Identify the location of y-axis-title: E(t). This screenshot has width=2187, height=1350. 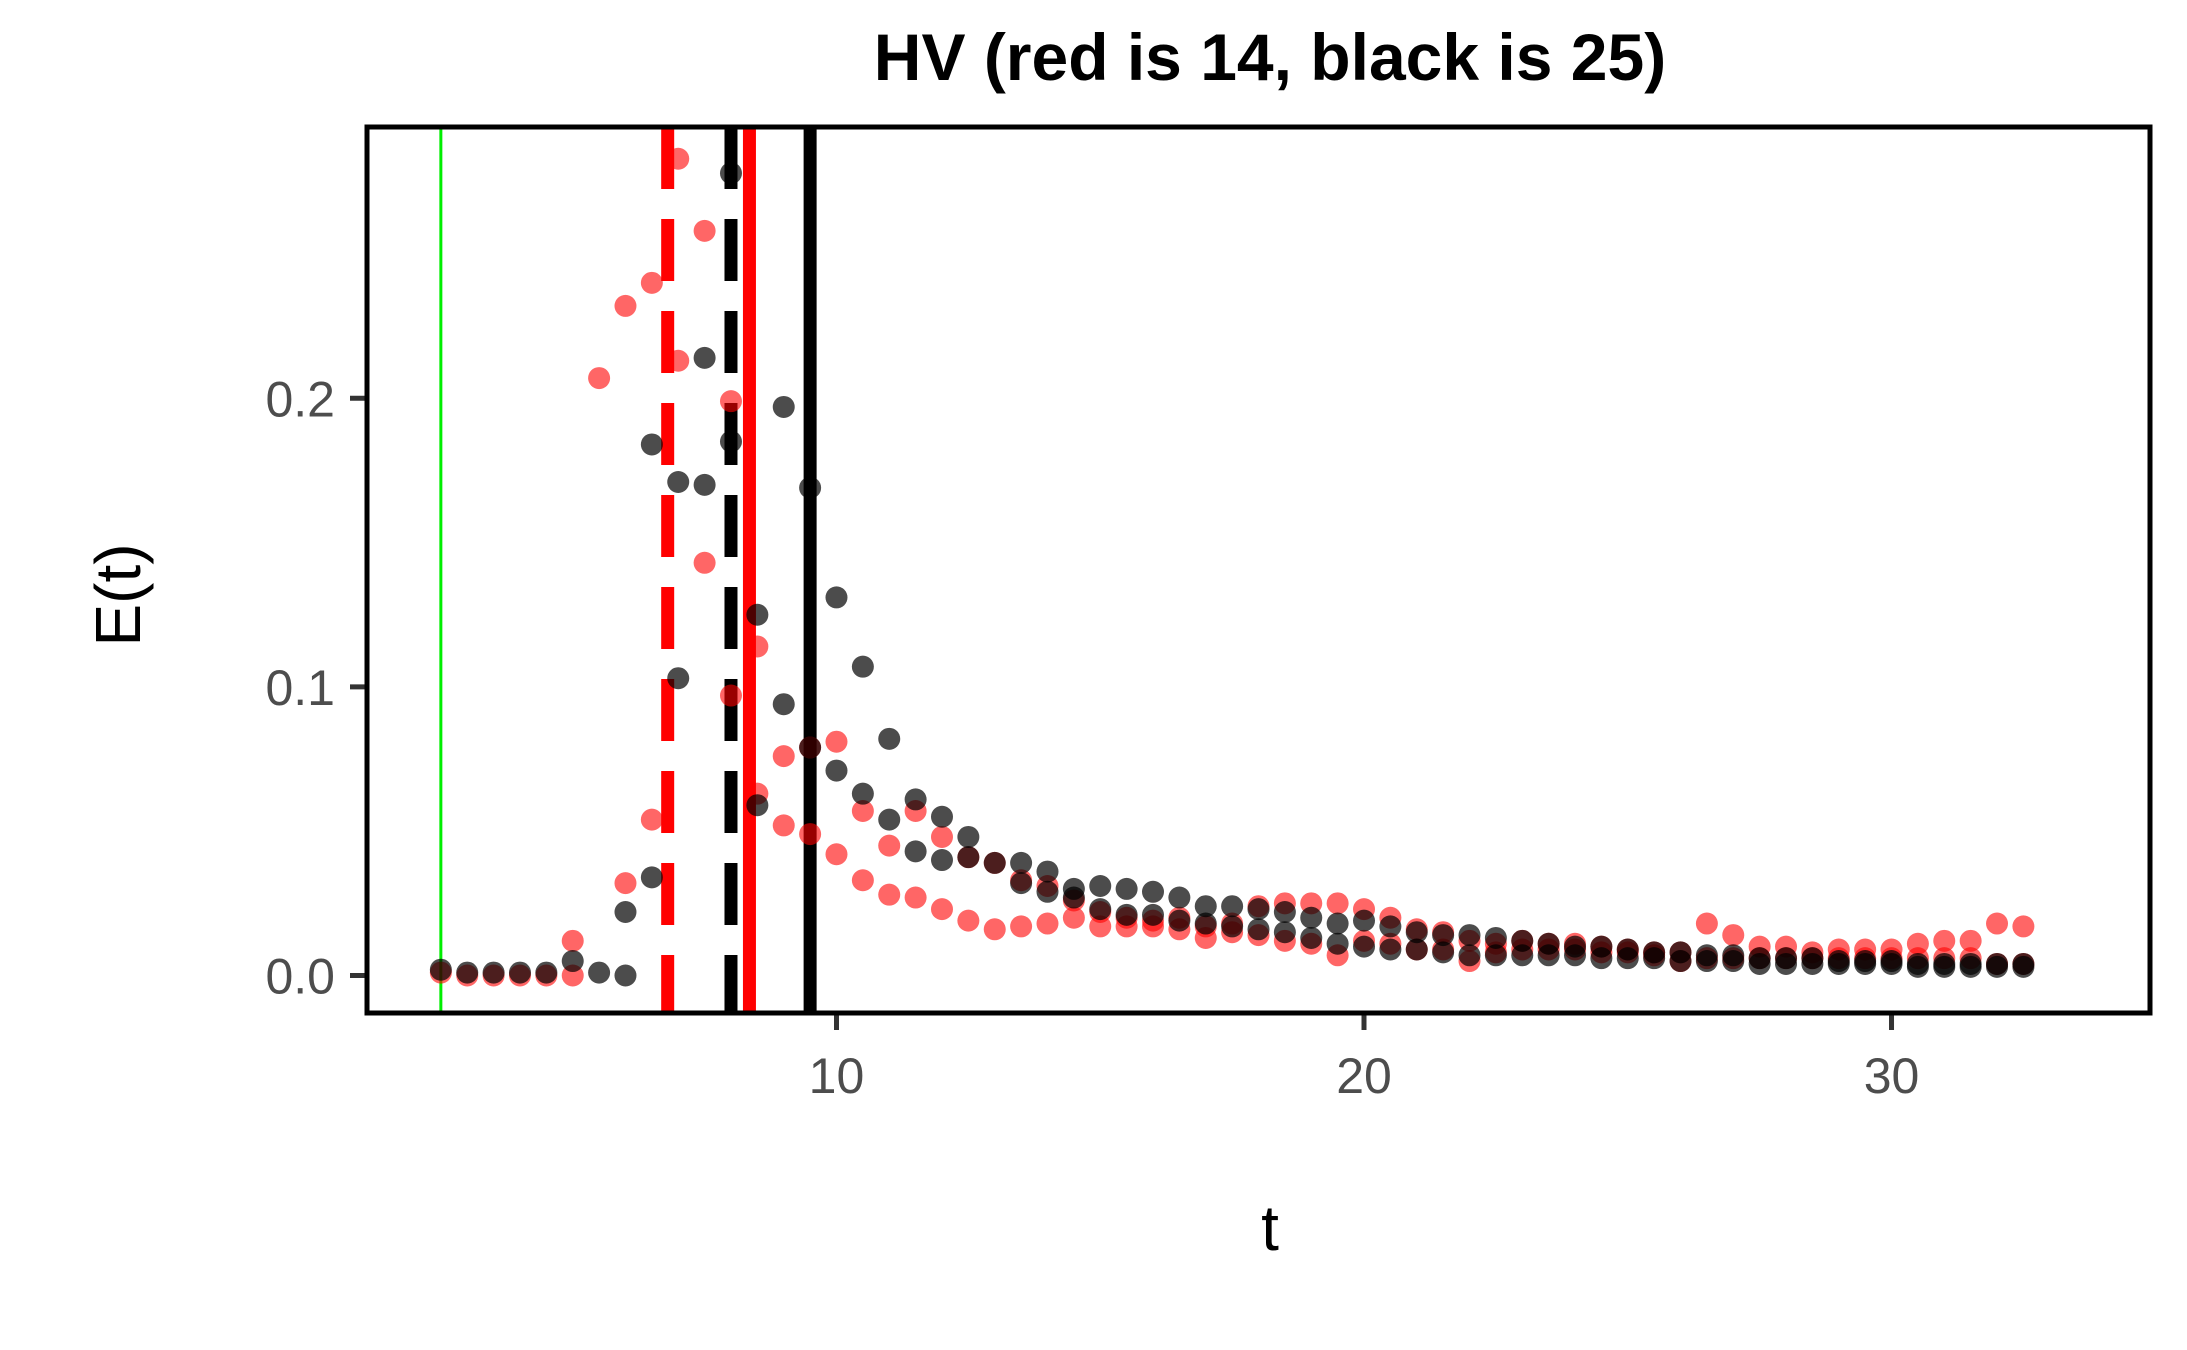
(118, 594).